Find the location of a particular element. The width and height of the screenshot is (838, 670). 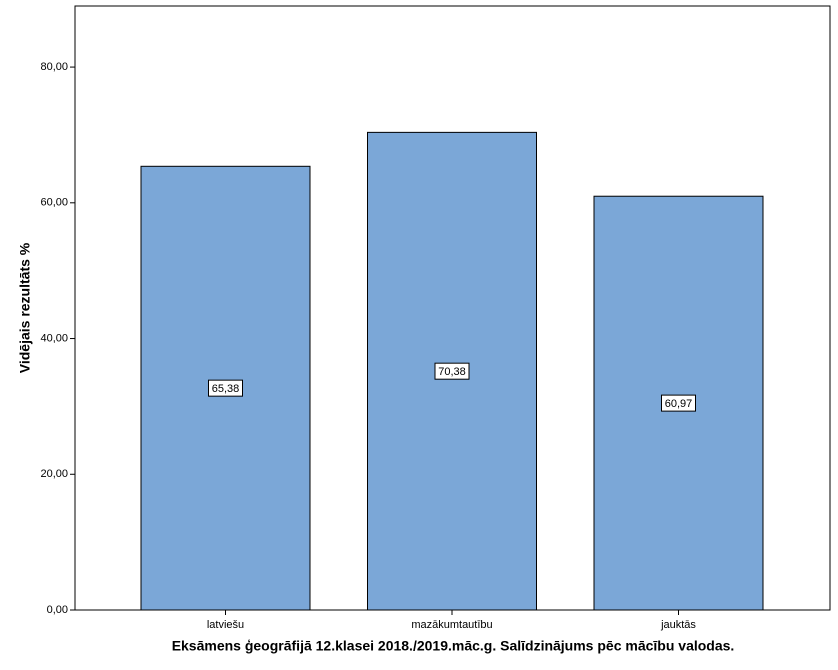

x-tick-label: latviešu is located at coordinates (225, 625).